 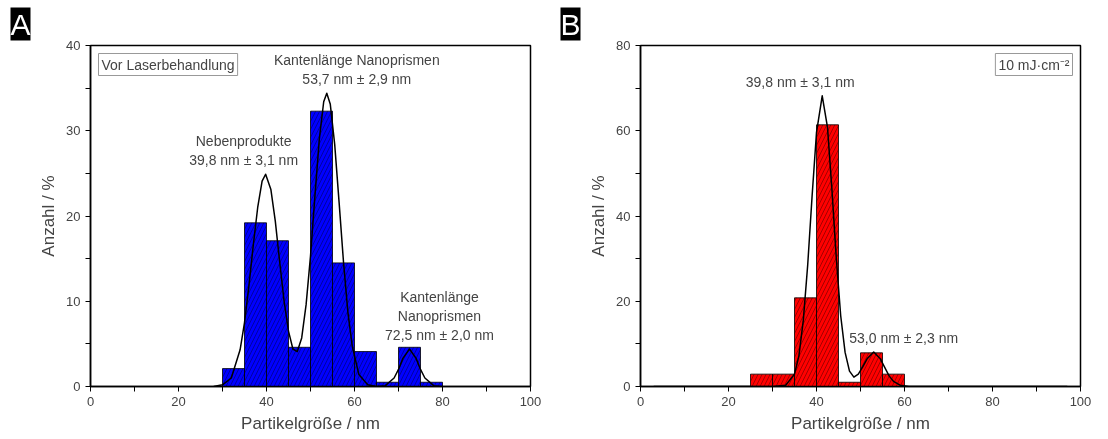 I want to click on y-tick-label: 60, so click(x=623, y=131).